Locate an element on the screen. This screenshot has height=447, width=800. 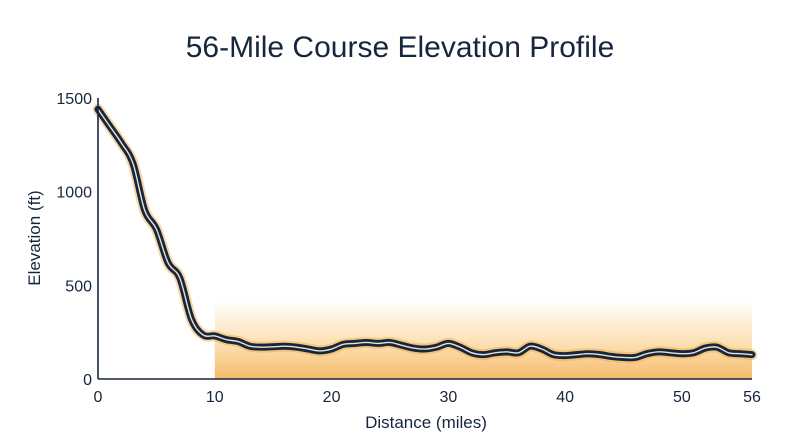
highlight-band is located at coordinates (483, 339).